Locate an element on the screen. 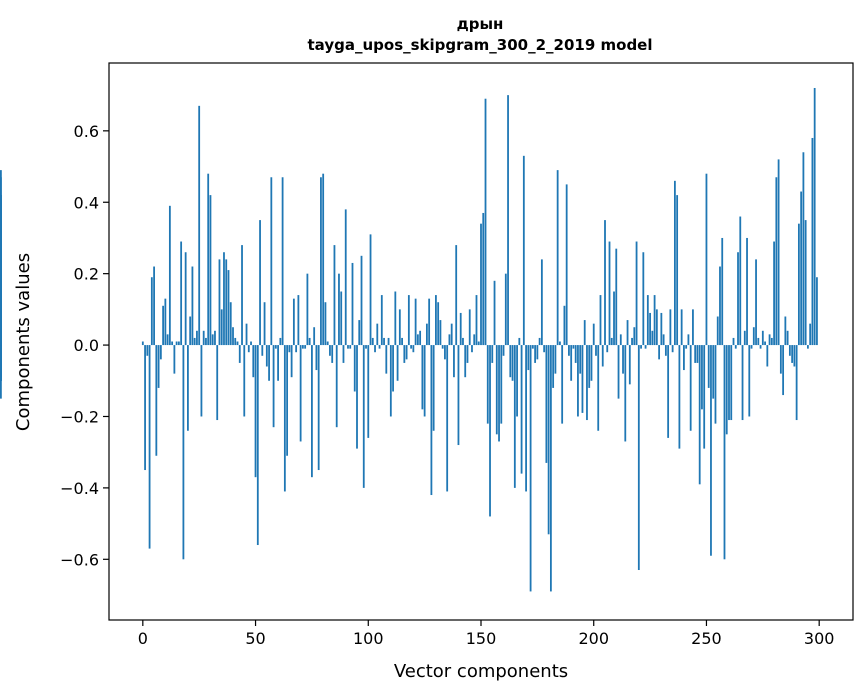 The width and height of the screenshot is (867, 696). y-tick-label: 0.6 is located at coordinates (86, 131).